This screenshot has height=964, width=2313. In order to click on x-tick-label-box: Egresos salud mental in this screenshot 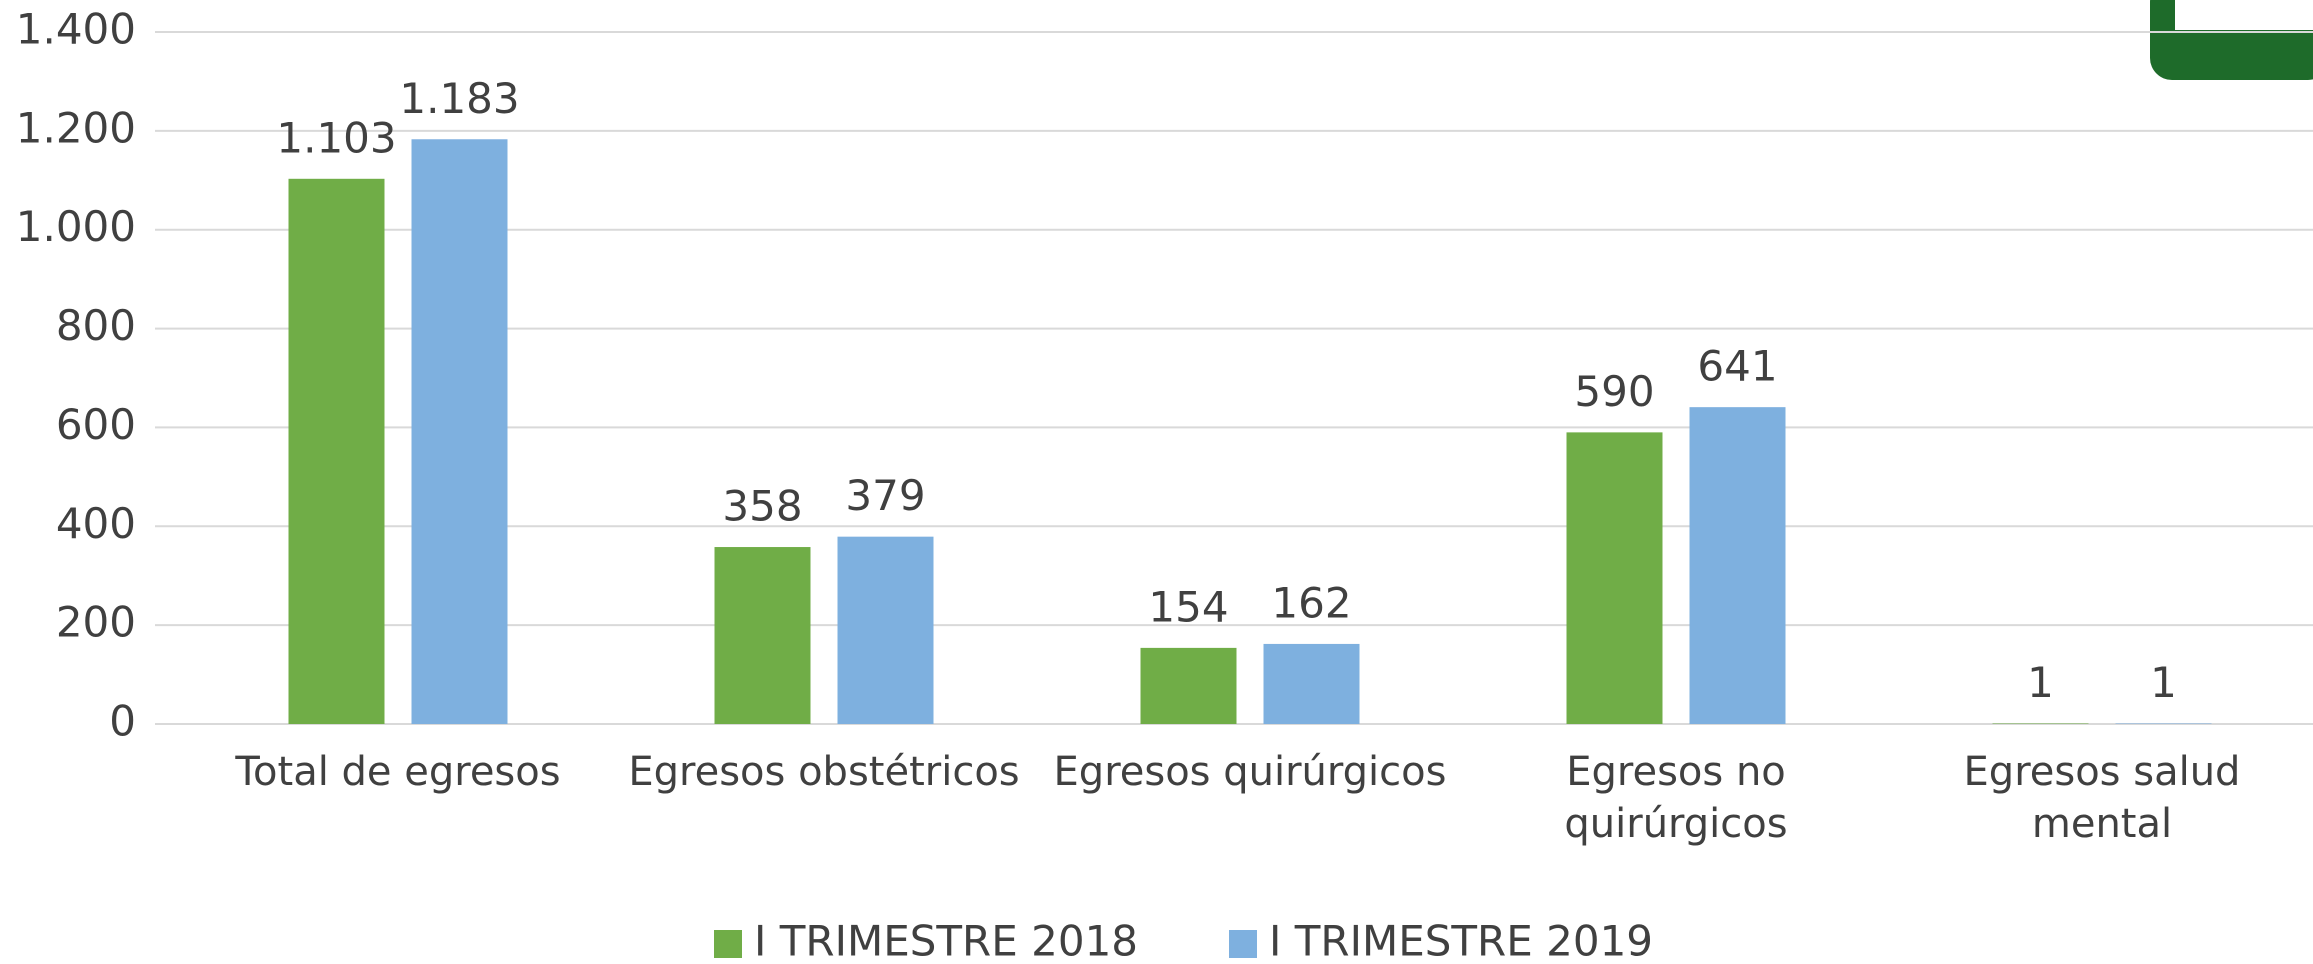, I will do `click(2102, 798)`.